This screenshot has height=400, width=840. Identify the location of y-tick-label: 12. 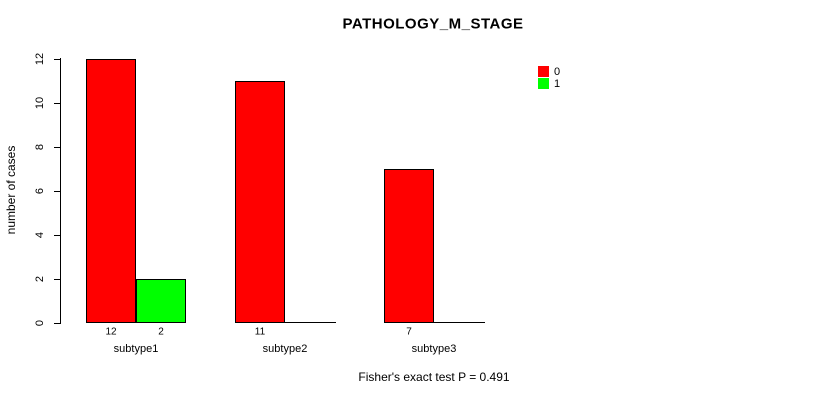
(40, 59).